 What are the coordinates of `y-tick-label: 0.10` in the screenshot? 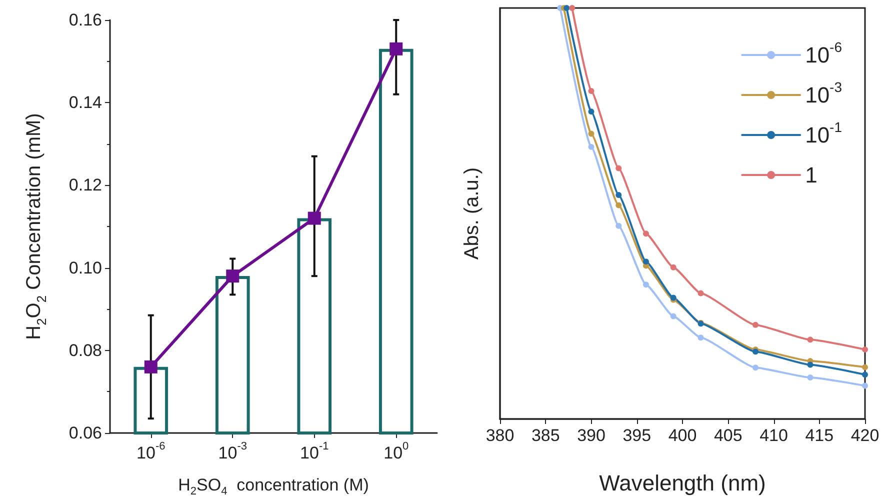 It's located at (85, 268).